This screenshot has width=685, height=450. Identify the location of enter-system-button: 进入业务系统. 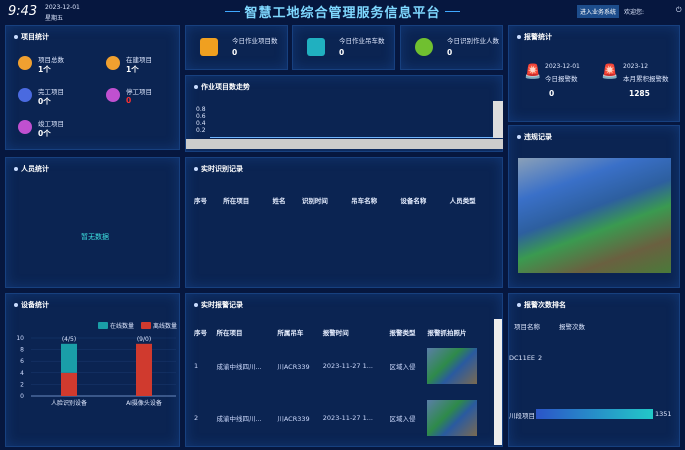
(598, 11).